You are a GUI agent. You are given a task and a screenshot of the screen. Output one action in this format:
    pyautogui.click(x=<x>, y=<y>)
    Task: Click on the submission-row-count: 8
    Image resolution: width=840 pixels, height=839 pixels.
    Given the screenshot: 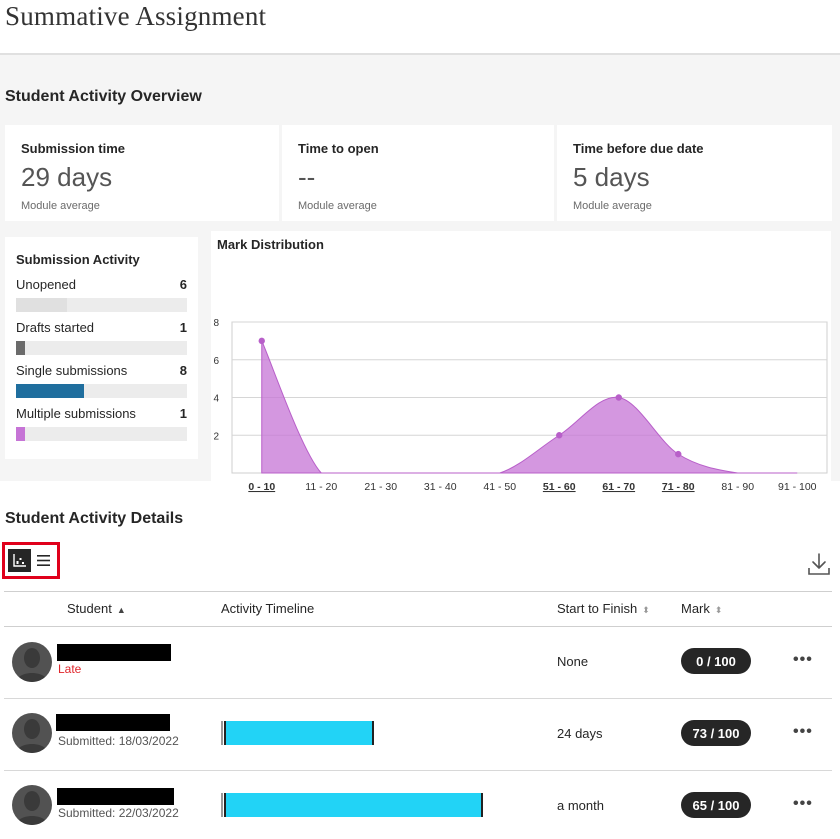 What is the action you would take?
    pyautogui.click(x=183, y=370)
    